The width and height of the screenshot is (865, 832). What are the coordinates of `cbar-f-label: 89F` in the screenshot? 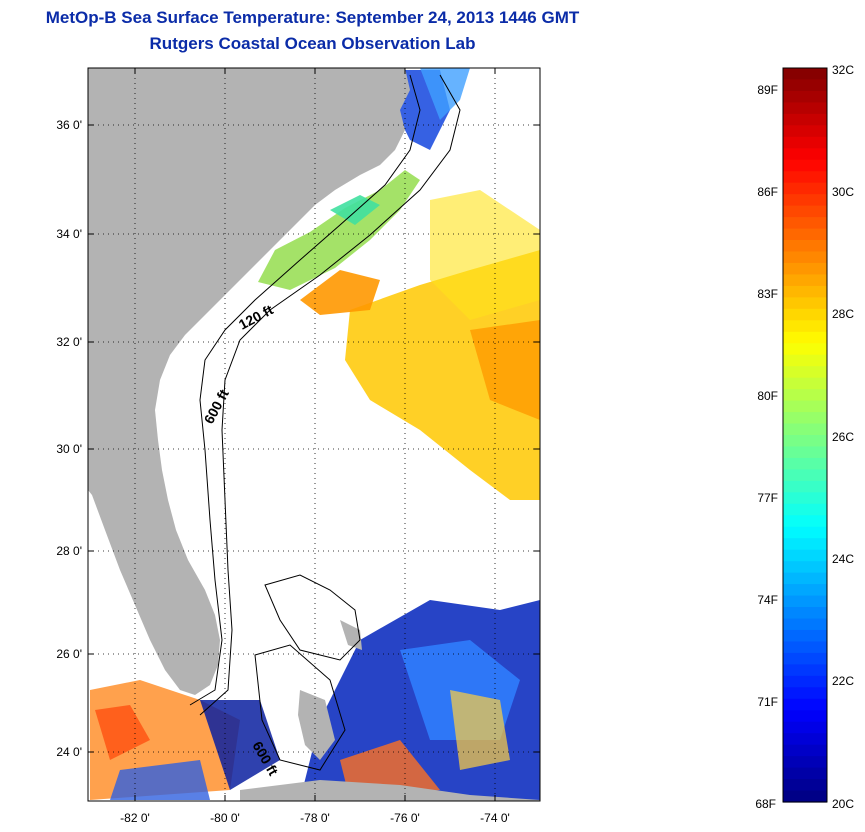 It's located at (767, 90).